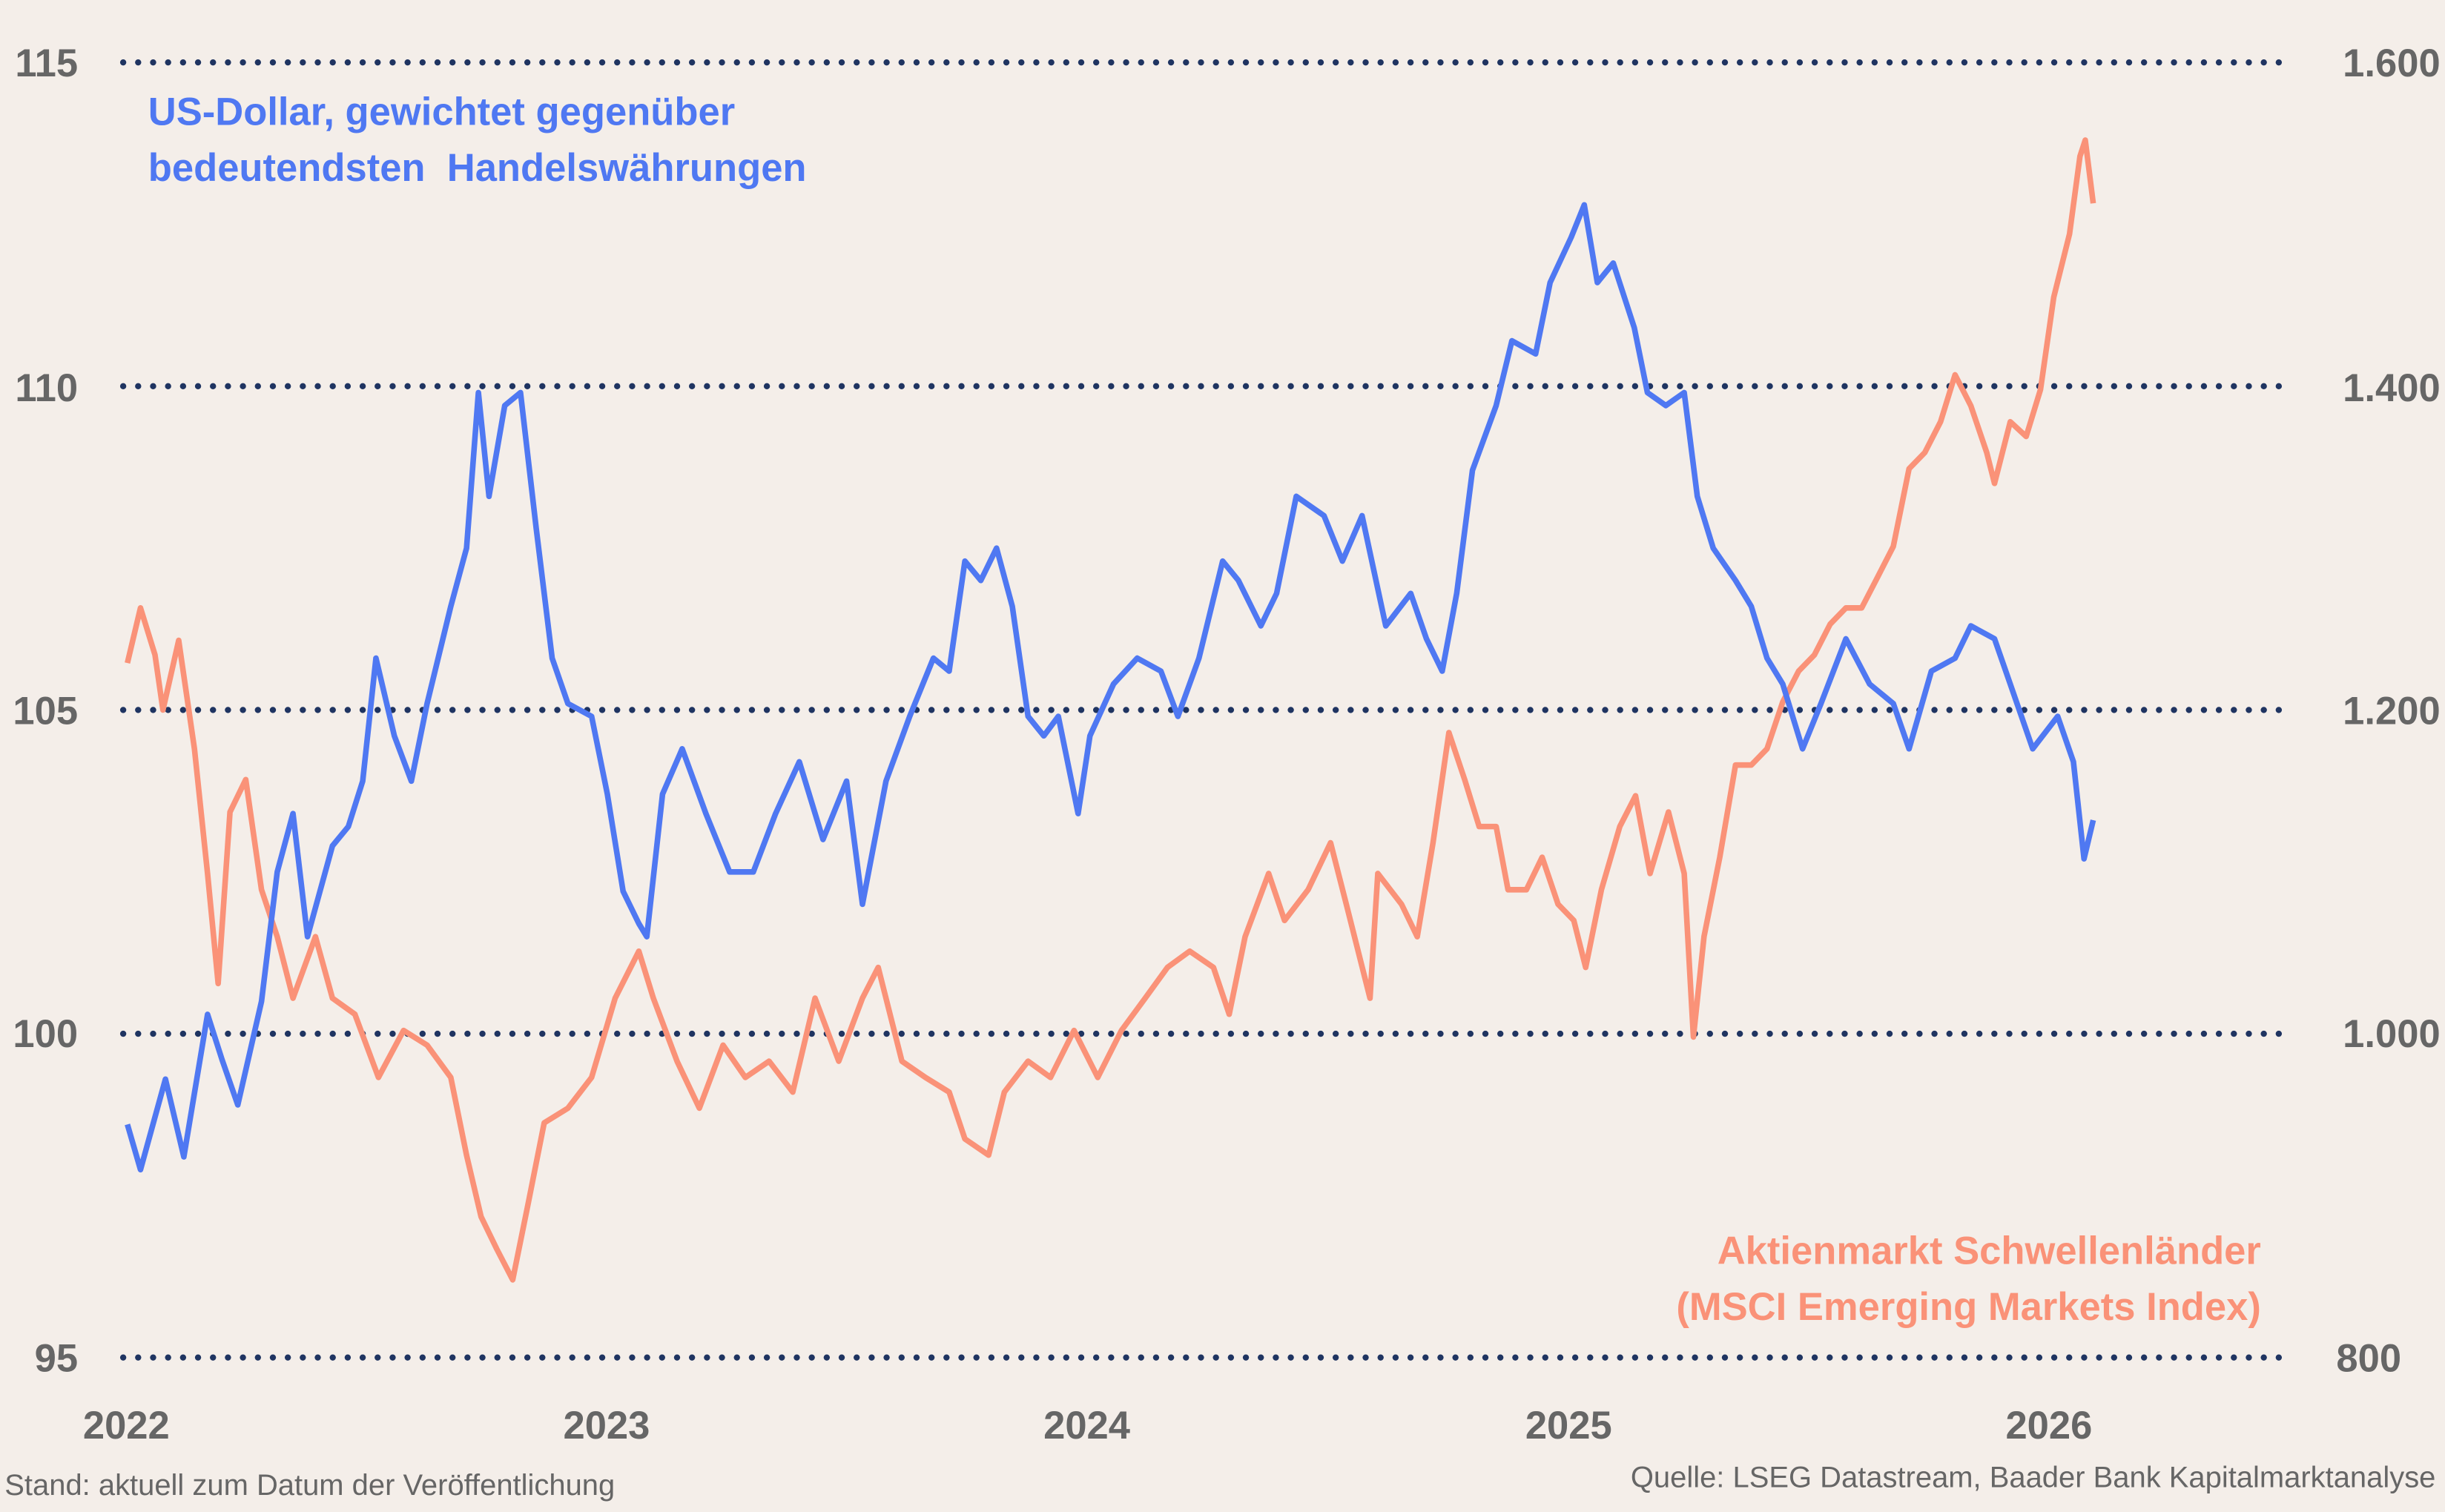 The height and width of the screenshot is (1512, 2445). I want to click on x-tick-label: 2026, so click(2048, 1425).